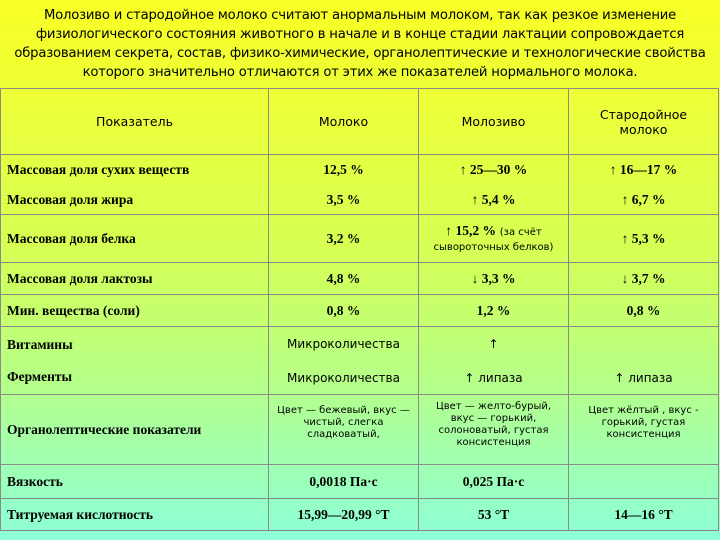  I want to click on colostrum-value: ↓ 3,3 %, so click(493, 278).